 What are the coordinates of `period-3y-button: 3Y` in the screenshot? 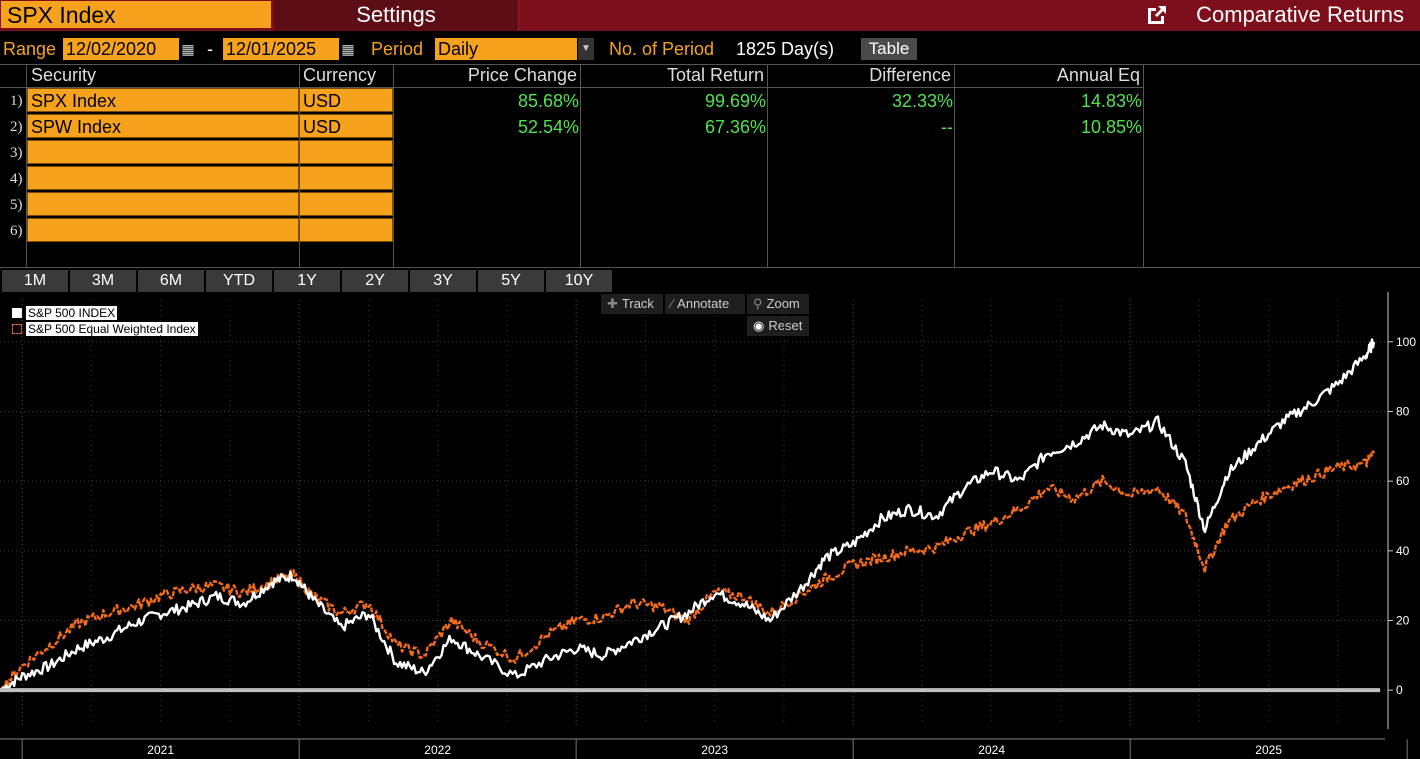 It's located at (443, 281).